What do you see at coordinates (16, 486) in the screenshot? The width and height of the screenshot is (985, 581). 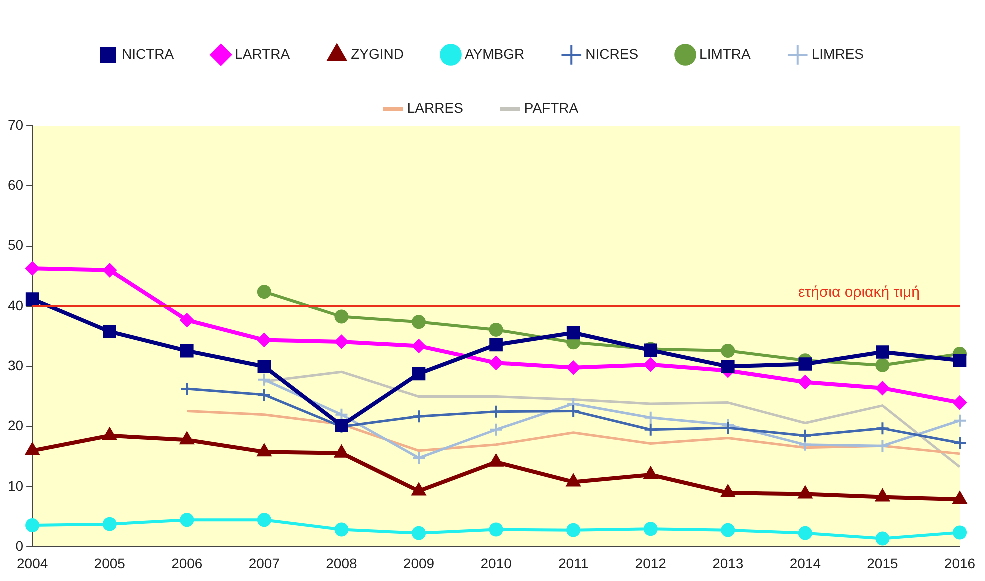 I see `y-tick-label: 10` at bounding box center [16, 486].